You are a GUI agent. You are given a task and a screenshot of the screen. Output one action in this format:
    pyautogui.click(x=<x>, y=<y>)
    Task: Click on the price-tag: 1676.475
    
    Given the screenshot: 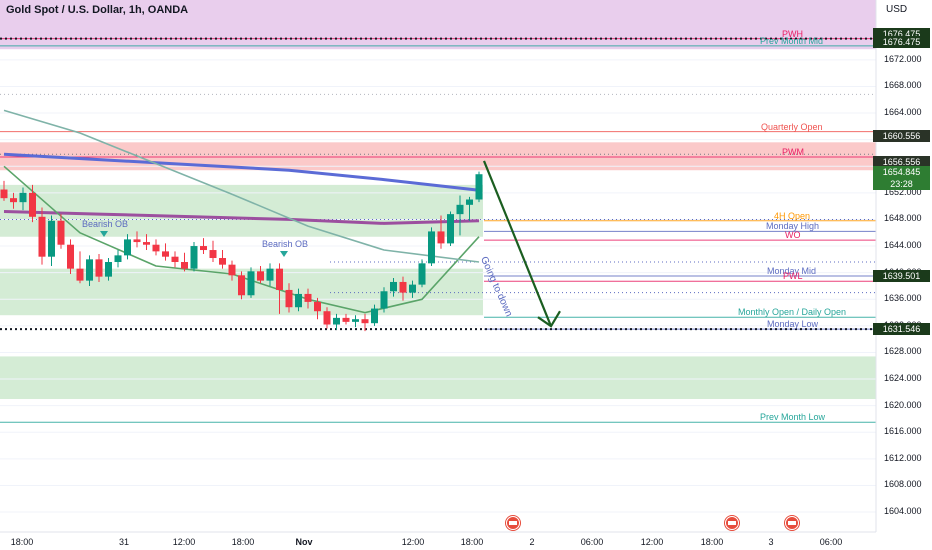 What is the action you would take?
    pyautogui.click(x=901, y=41)
    